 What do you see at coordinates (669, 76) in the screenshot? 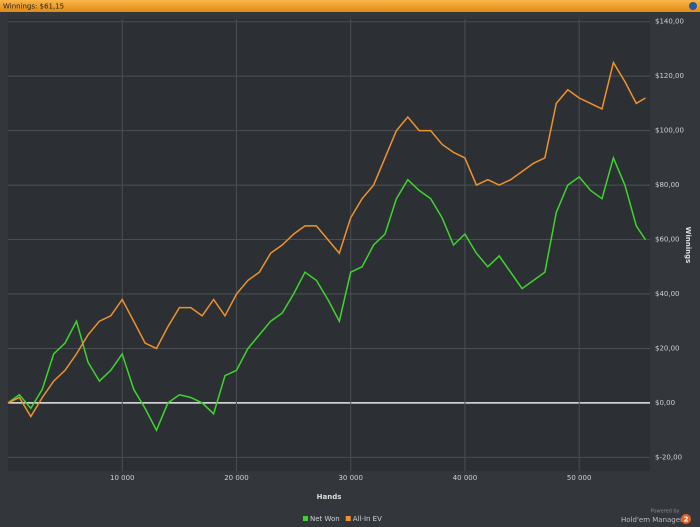
I see `y-tick-label: $120,00` at bounding box center [669, 76].